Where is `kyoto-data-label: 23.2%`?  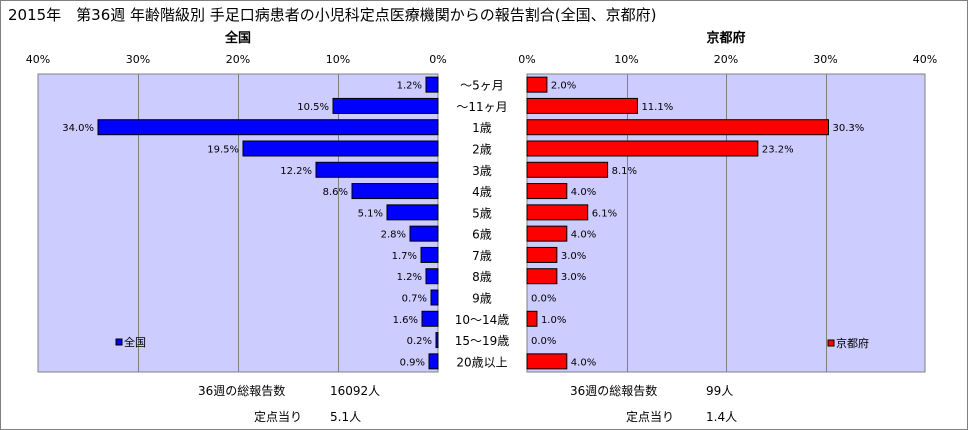
kyoto-data-label: 23.2% is located at coordinates (778, 150).